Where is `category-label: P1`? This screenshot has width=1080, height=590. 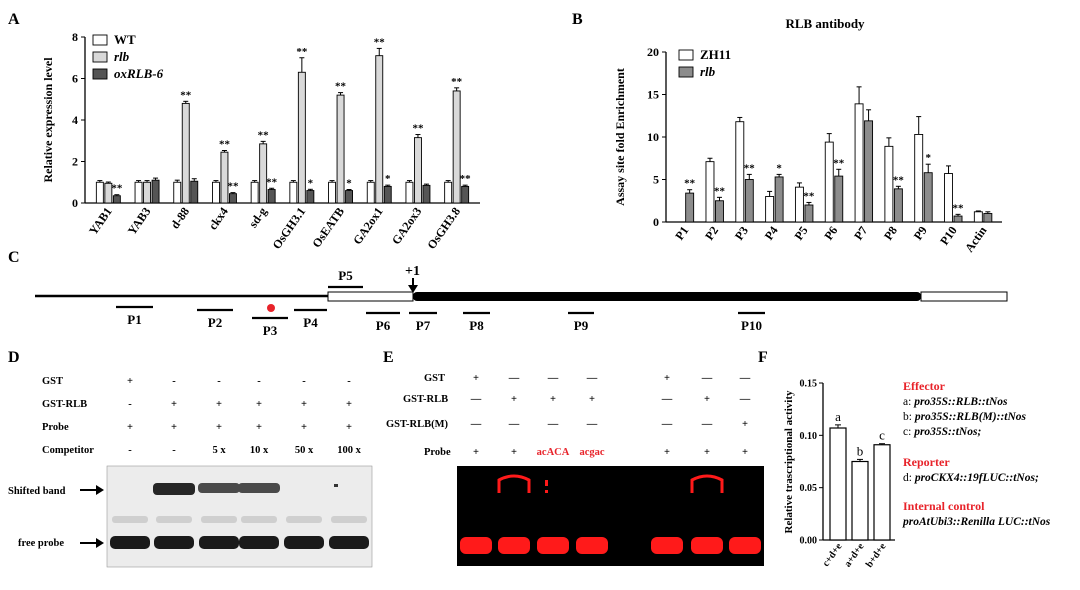 category-label: P1 is located at coordinates (681, 233).